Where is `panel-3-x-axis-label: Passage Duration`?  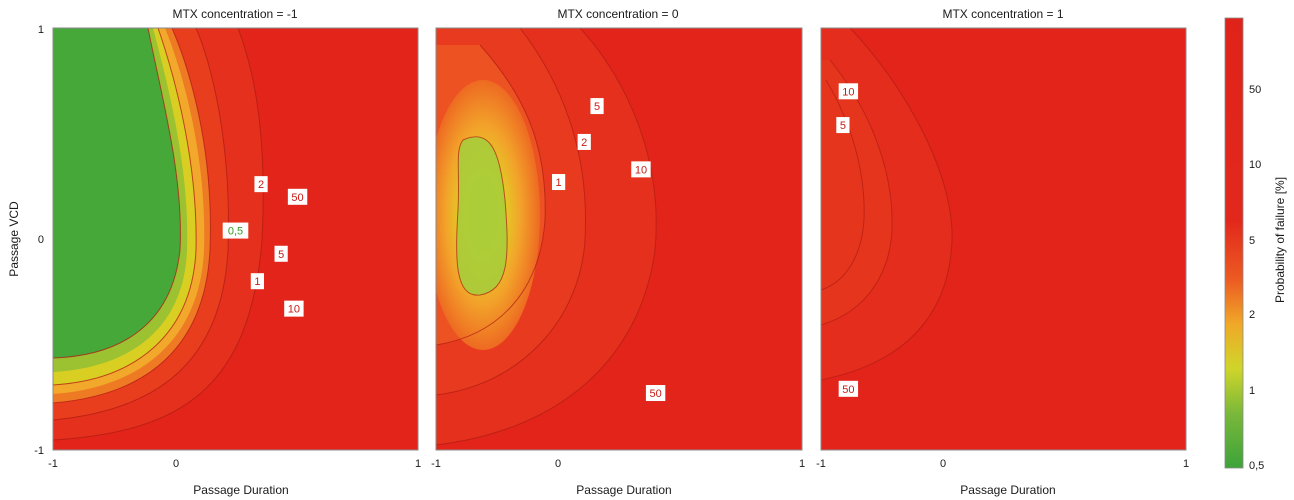
panel-3-x-axis-label: Passage Duration is located at coordinates (1007, 490).